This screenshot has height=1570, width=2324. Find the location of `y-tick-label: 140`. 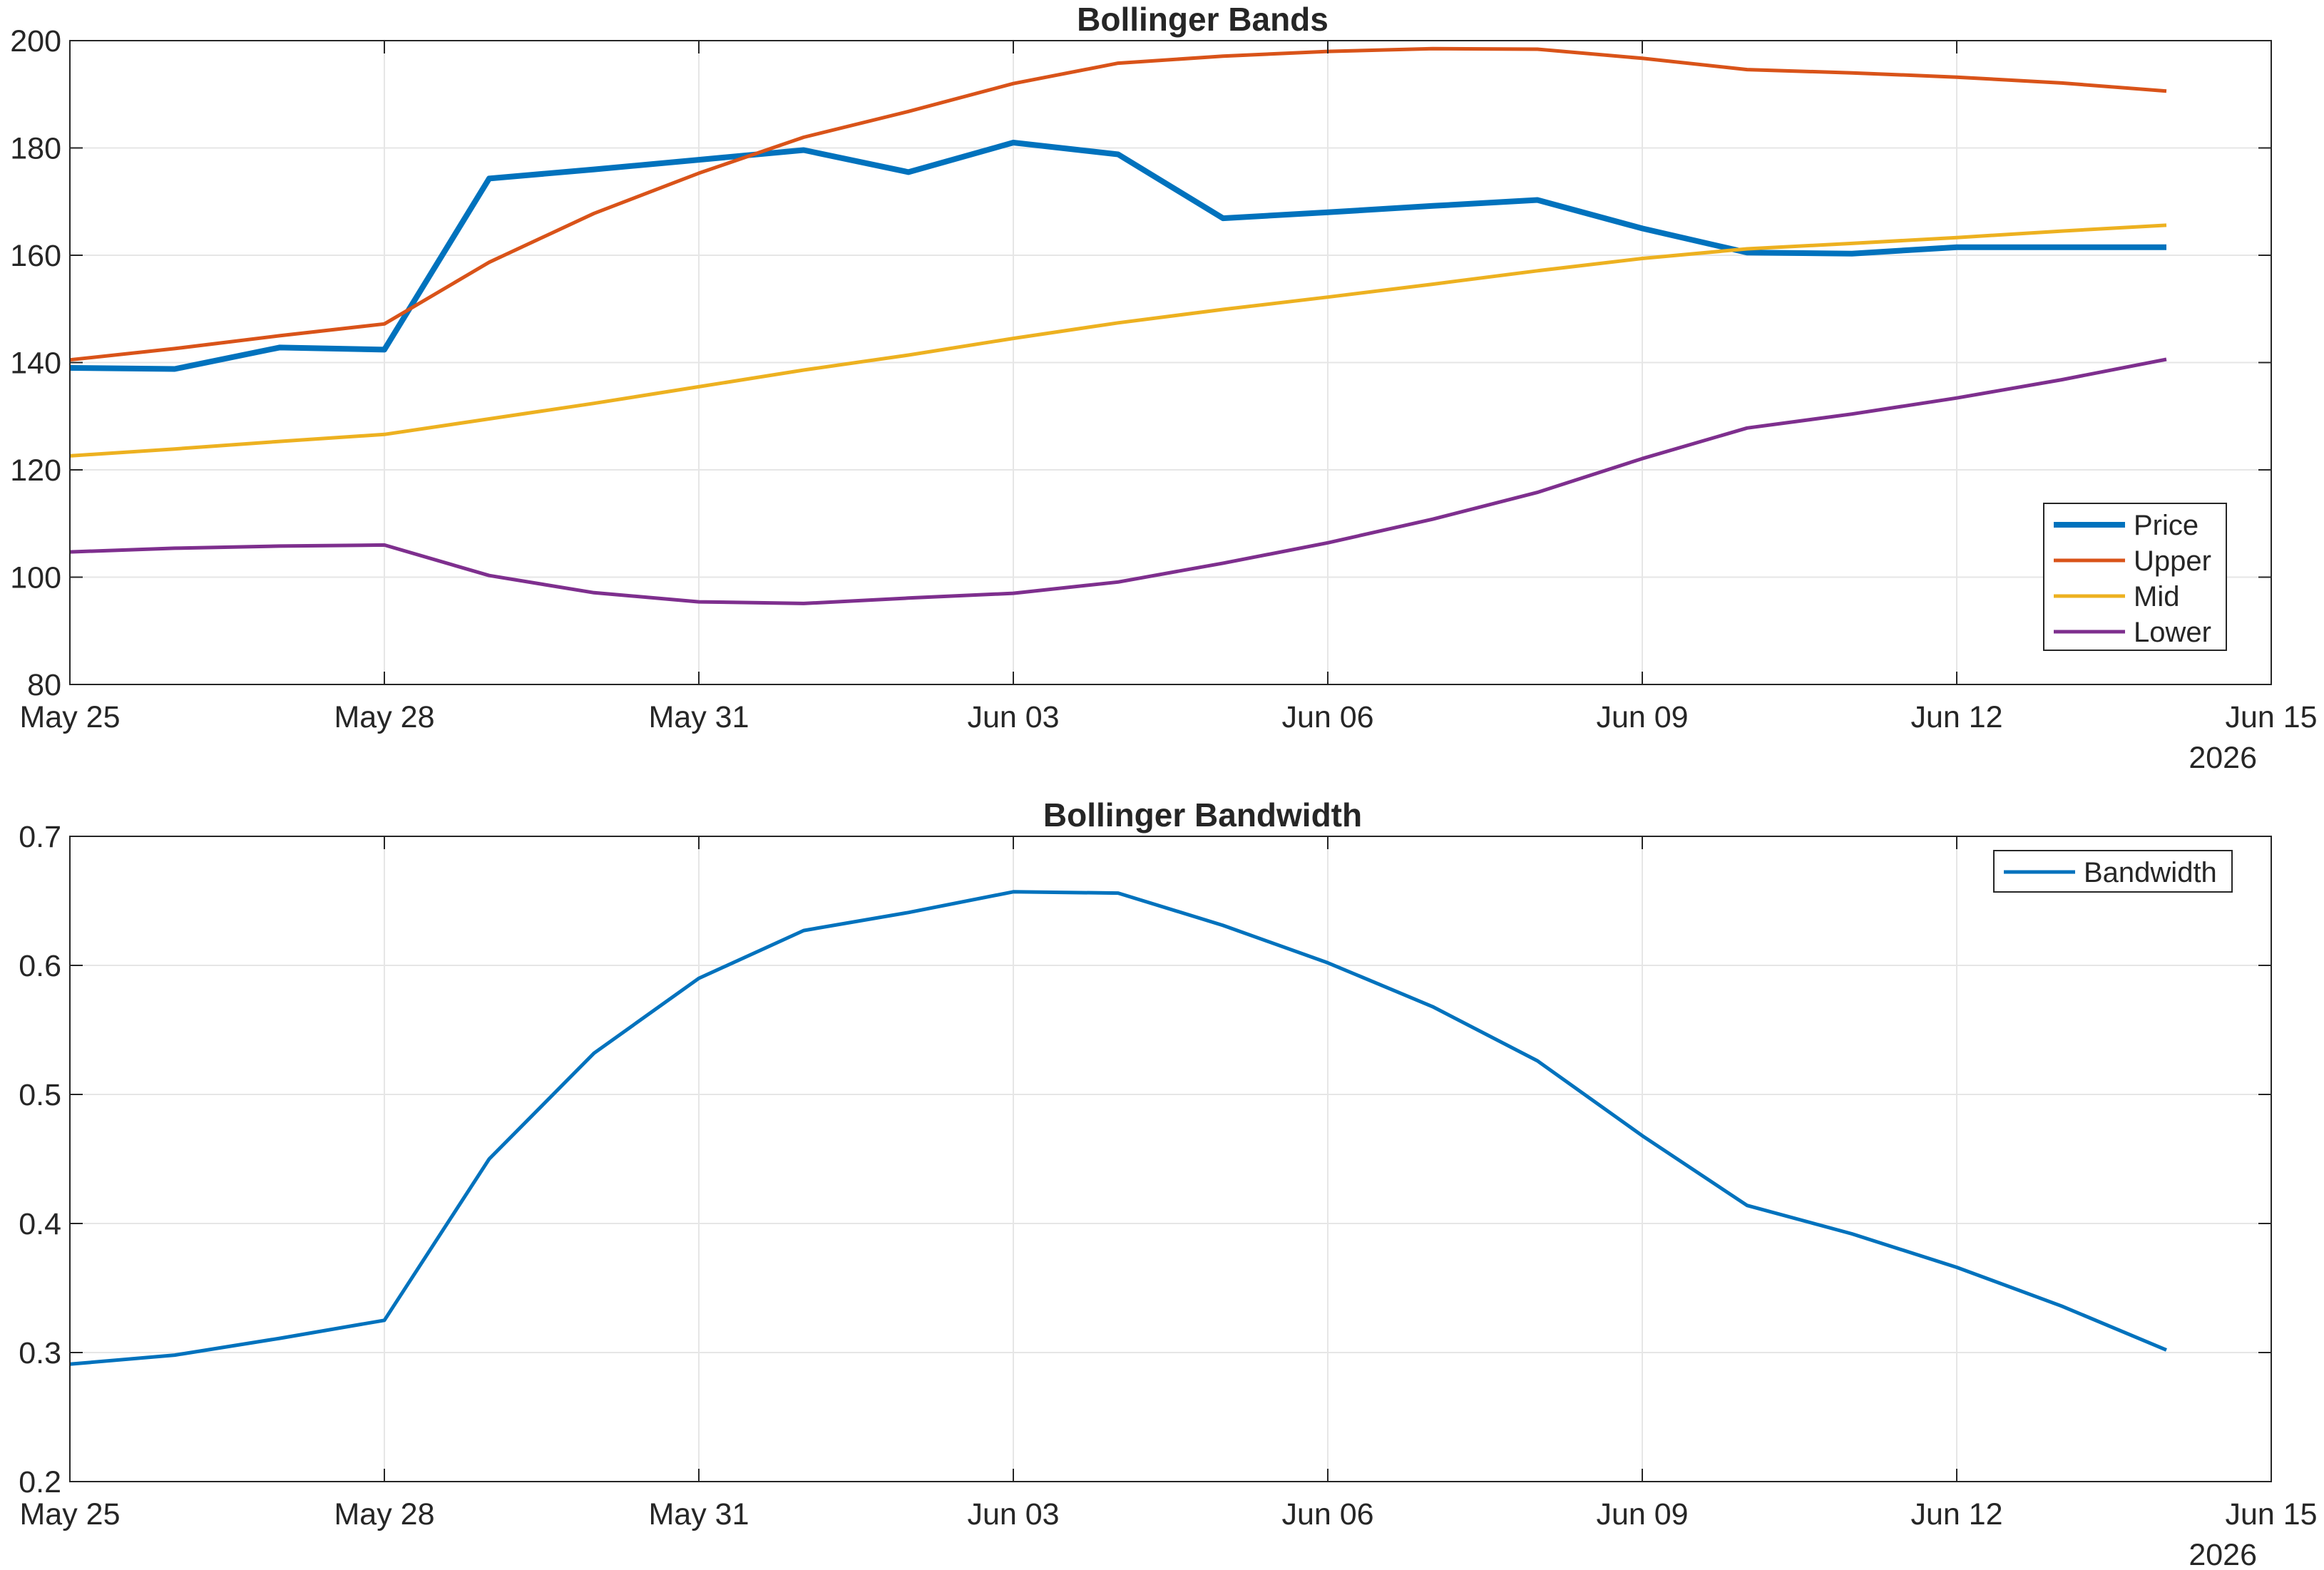

y-tick-label: 140 is located at coordinates (35, 364).